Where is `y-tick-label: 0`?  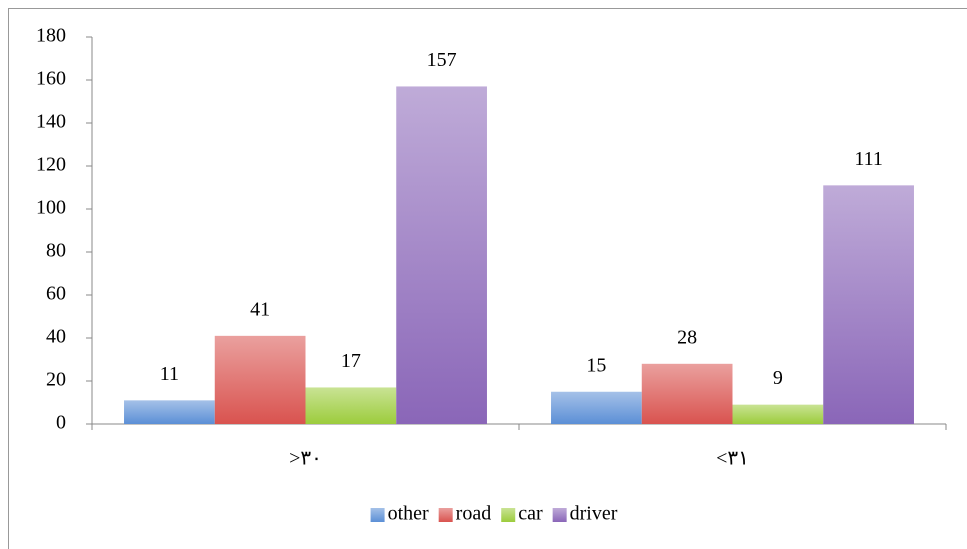
y-tick-label: 0 is located at coordinates (61, 423).